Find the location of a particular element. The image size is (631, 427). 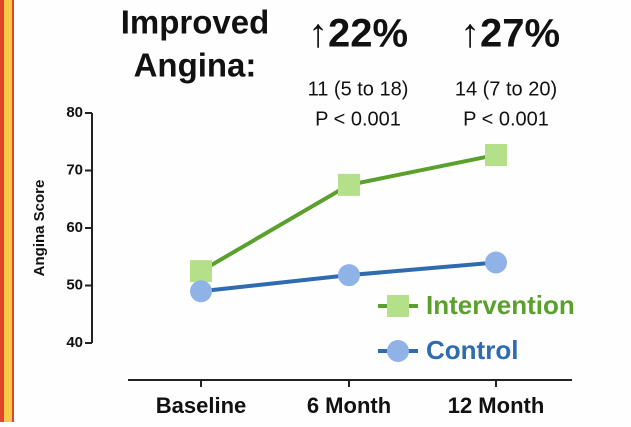

x-tick-label: 6 Month is located at coordinates (349, 405).